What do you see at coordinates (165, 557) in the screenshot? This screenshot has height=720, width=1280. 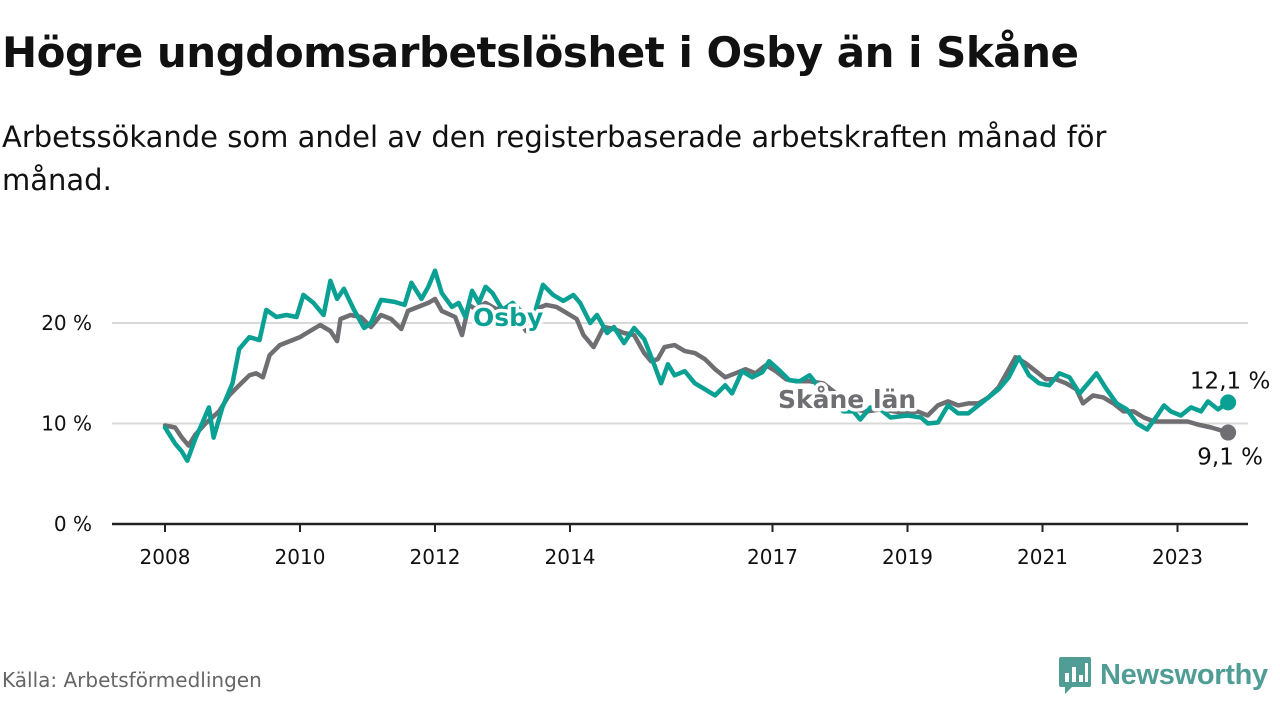 I see `x-tick-label: 2008` at bounding box center [165, 557].